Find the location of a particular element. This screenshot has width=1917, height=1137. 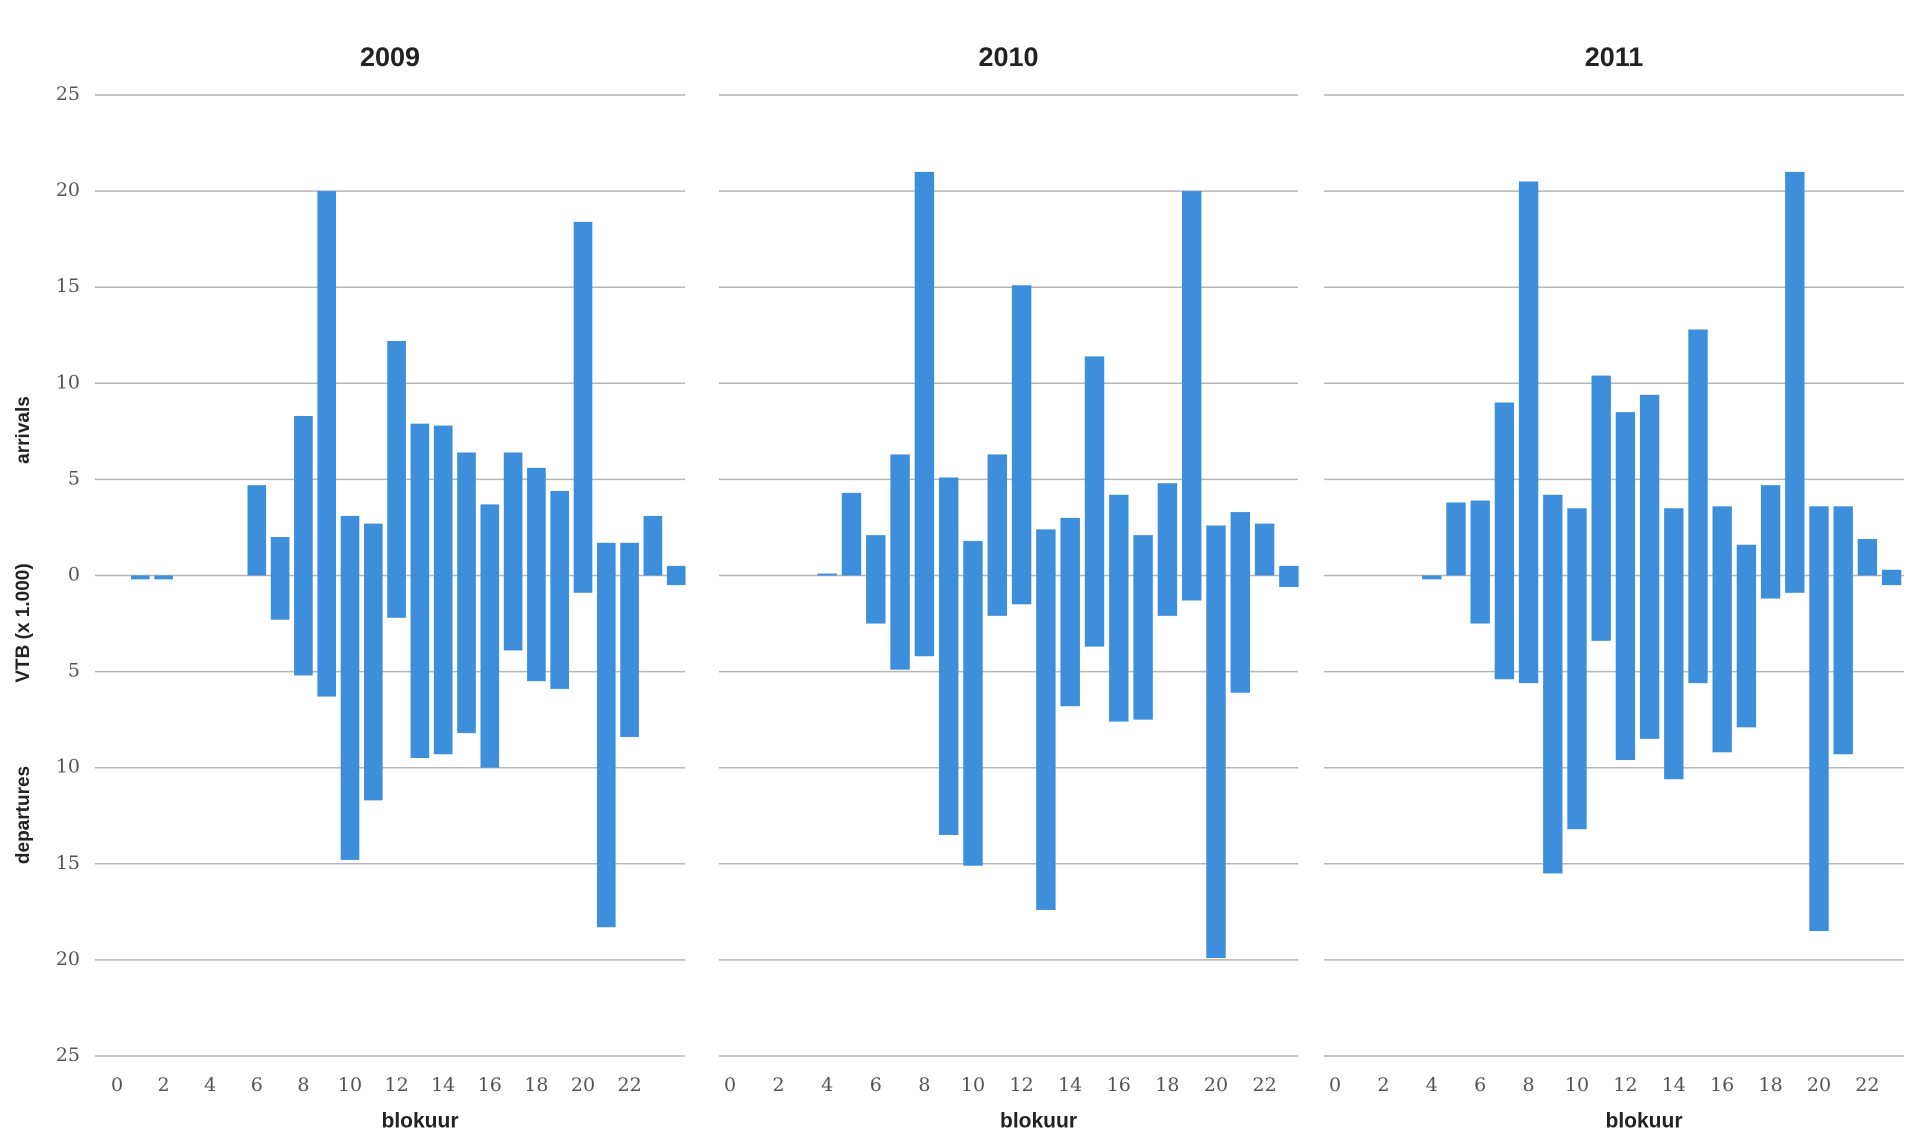

y-tick-label: 15 is located at coordinates (68, 863).